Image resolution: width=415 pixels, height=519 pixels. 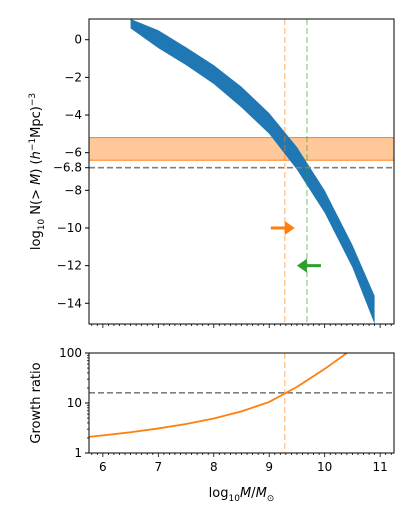 What do you see at coordinates (73, 190) in the screenshot?
I see `top-ytick-label: −8` at bounding box center [73, 190].